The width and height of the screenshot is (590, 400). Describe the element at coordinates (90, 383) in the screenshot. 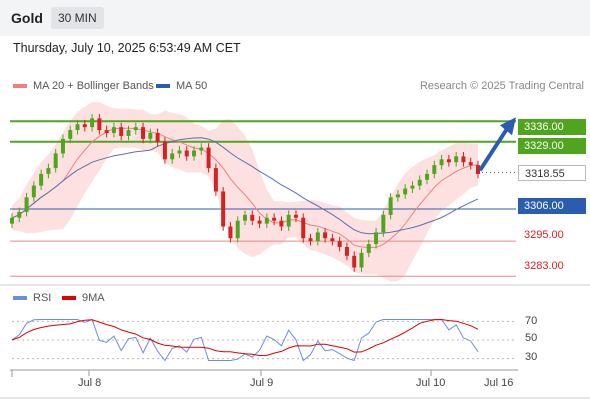

I see `x-label-jul8: Jul 8` at that location.